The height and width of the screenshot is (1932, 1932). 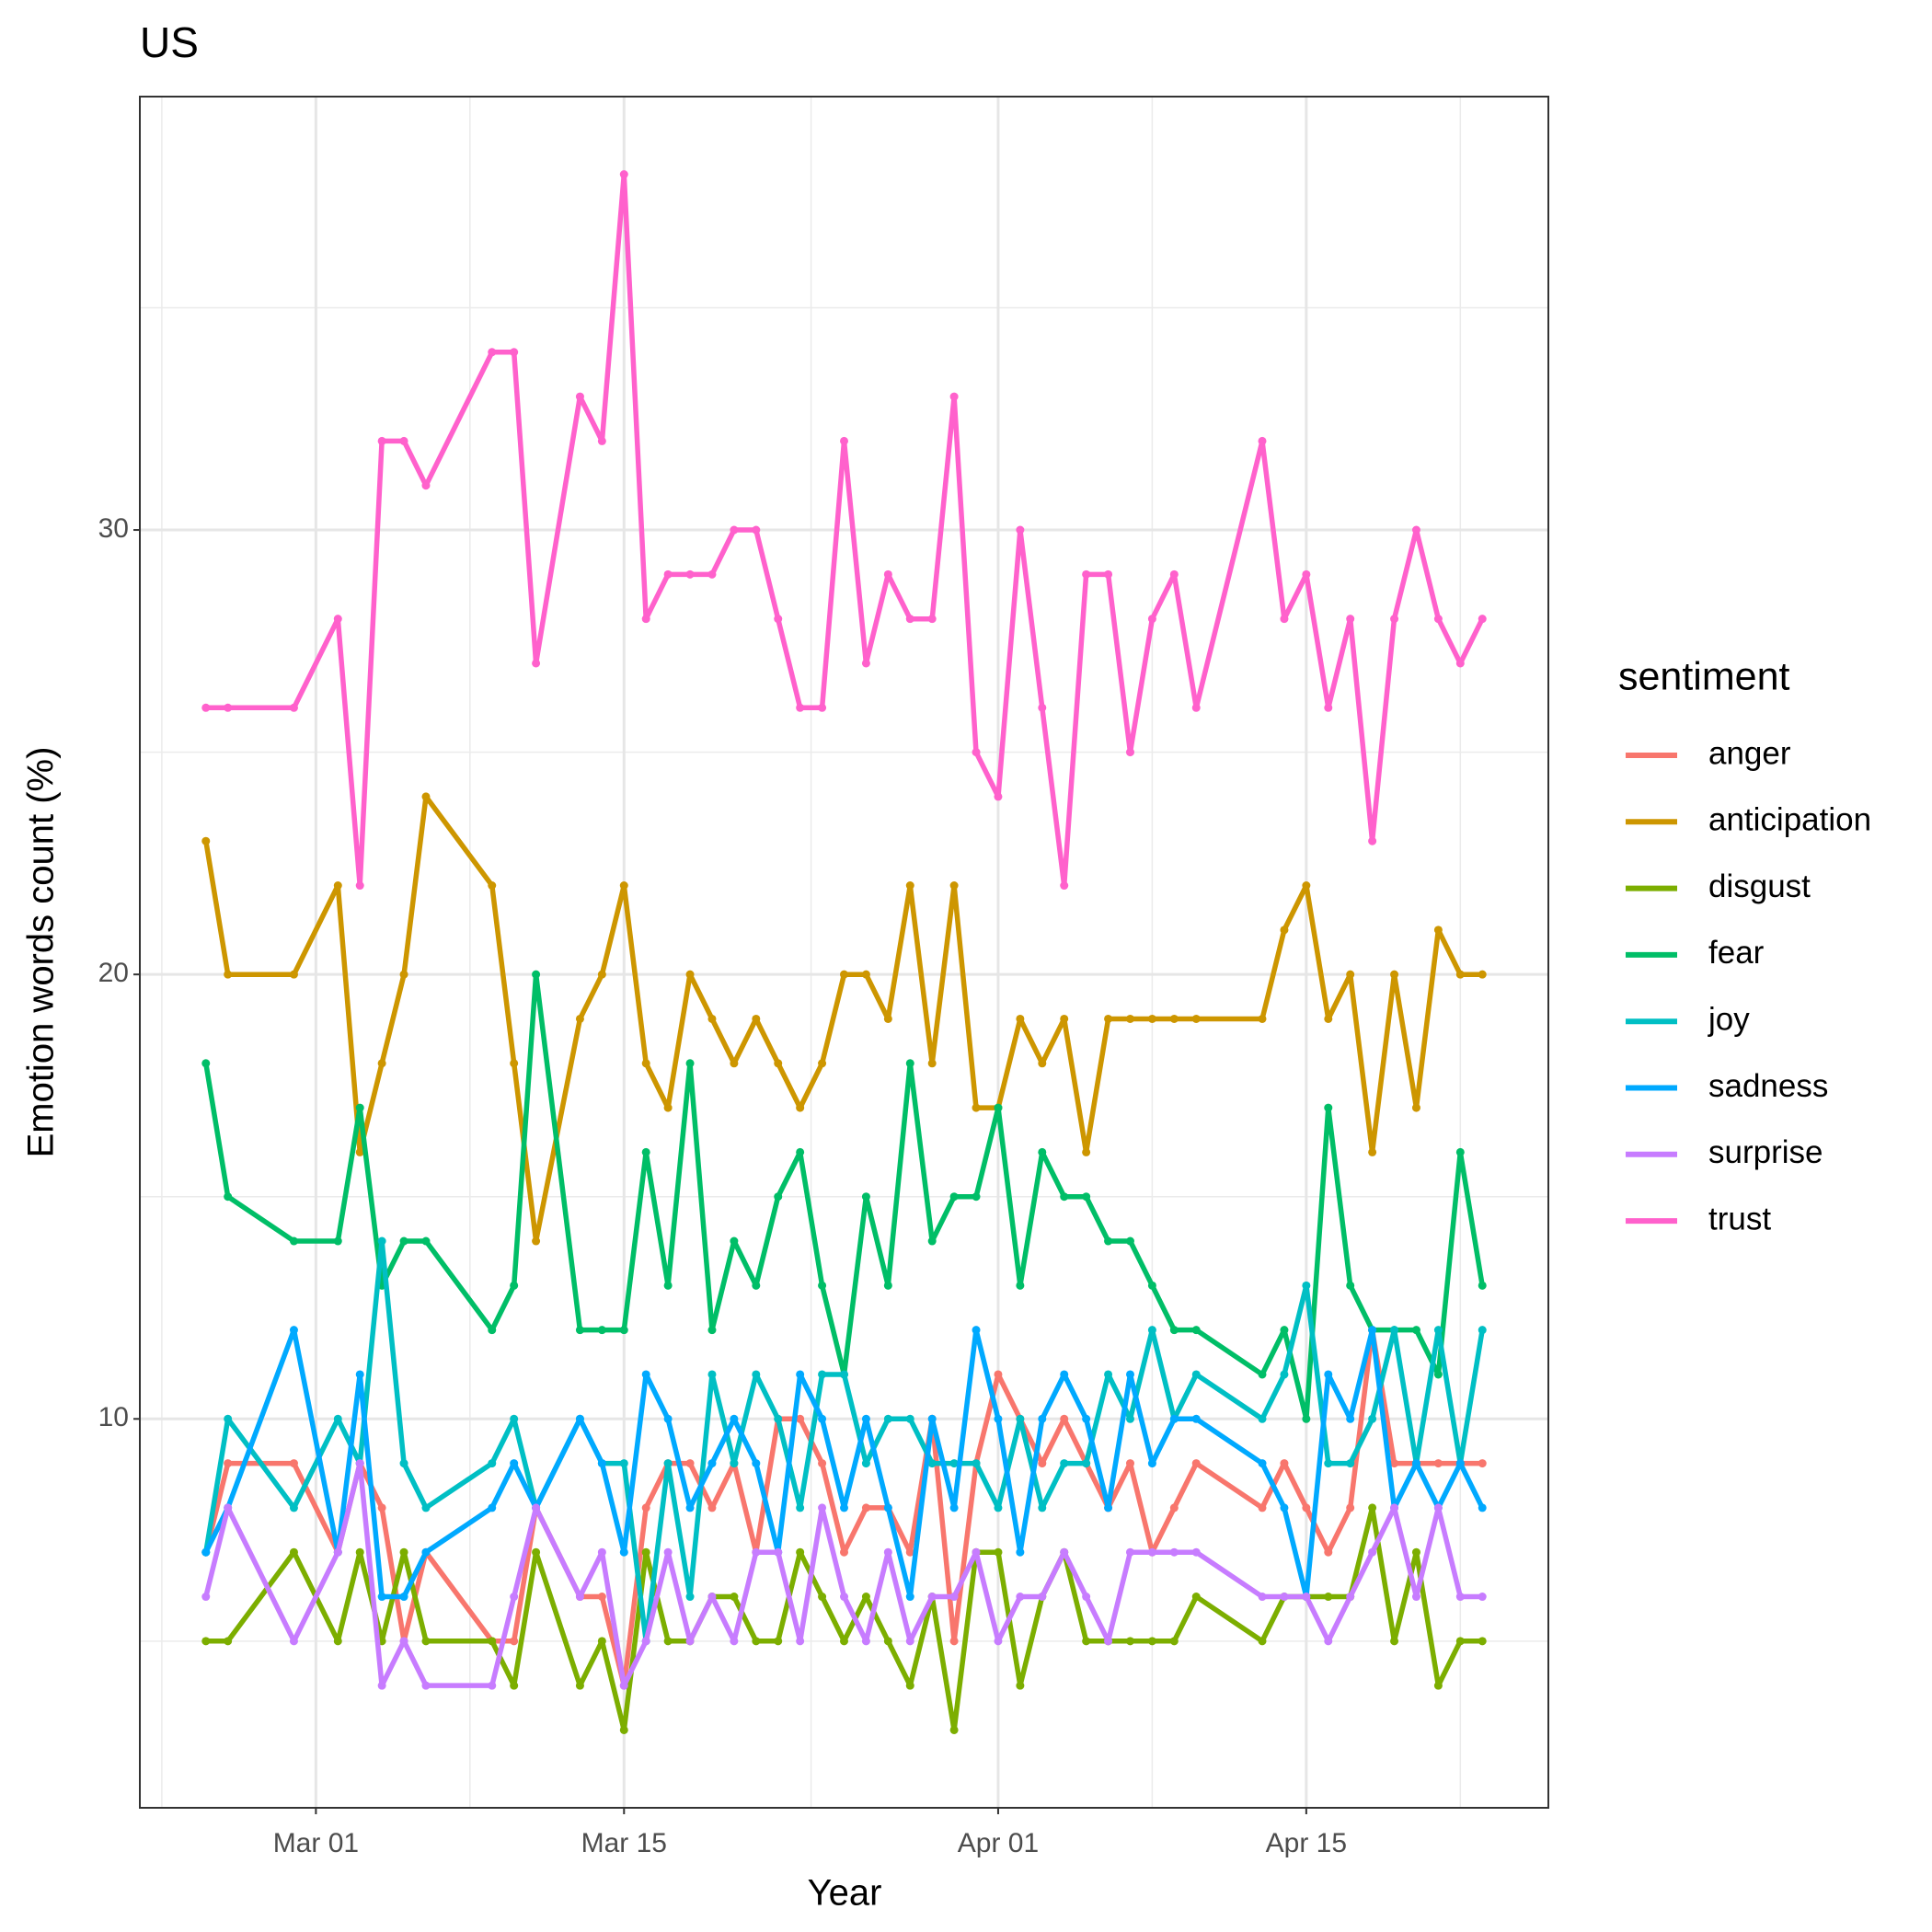 What do you see at coordinates (169, 42) in the screenshot?
I see `chart-title: US` at bounding box center [169, 42].